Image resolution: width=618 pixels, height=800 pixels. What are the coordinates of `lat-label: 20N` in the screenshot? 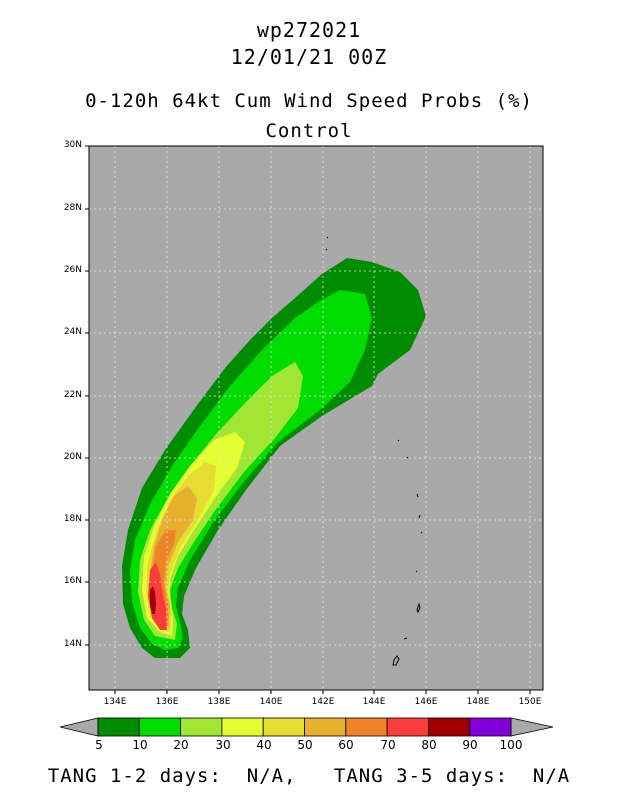 It's located at (72, 457).